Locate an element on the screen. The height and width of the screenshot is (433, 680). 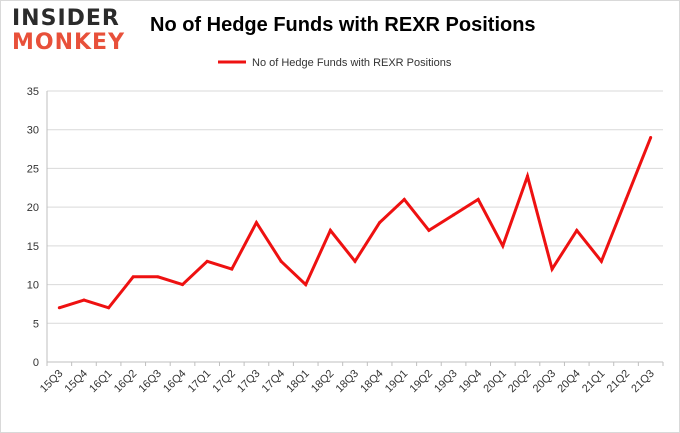
chart-title: No of Hedge Funds with REXR Positions is located at coordinates (343, 25).